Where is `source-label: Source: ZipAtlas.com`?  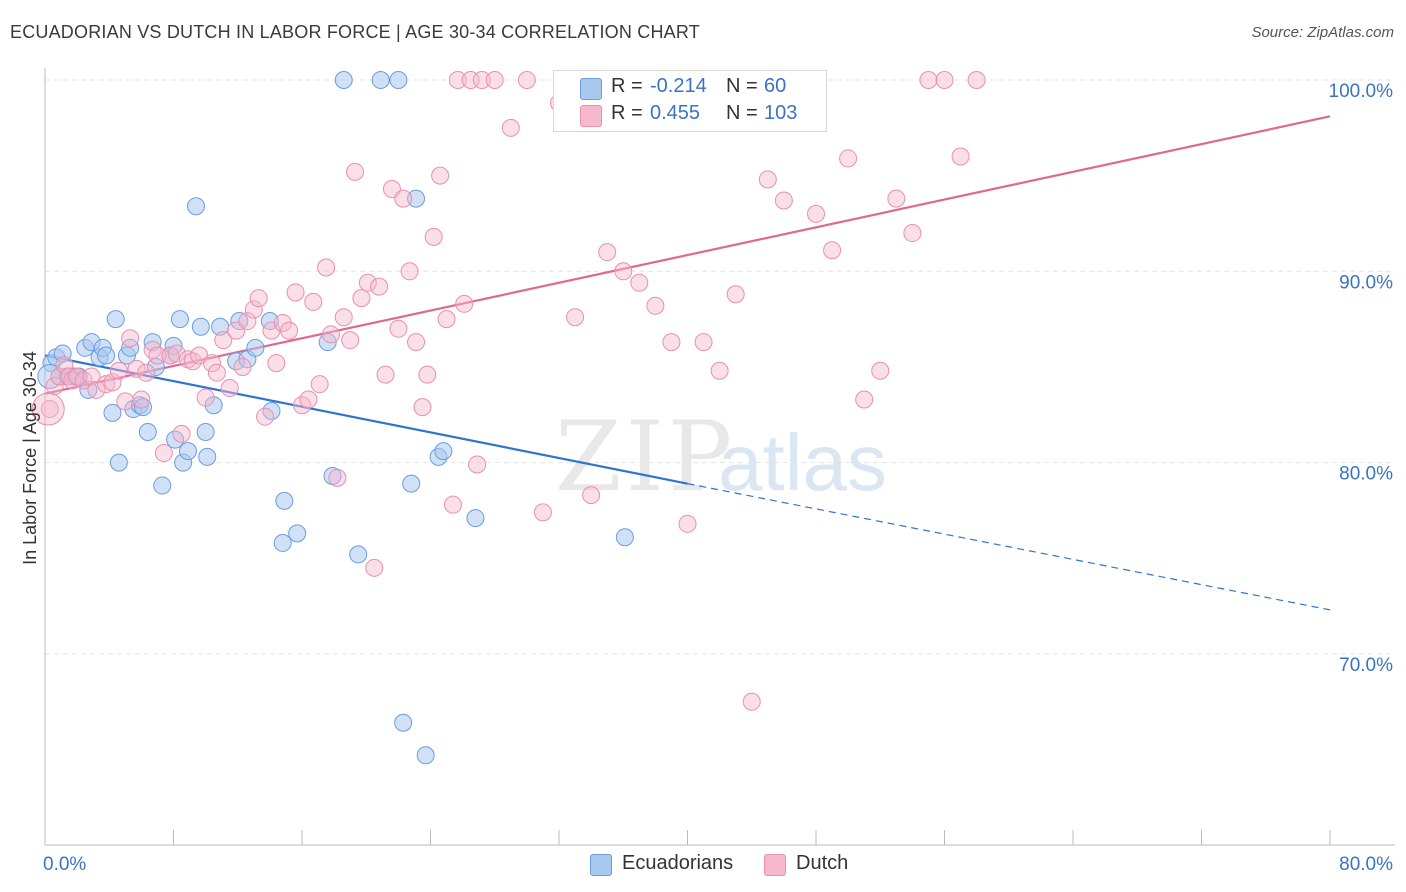
source-label: Source: ZipAtlas.com is located at coordinates (1322, 32).